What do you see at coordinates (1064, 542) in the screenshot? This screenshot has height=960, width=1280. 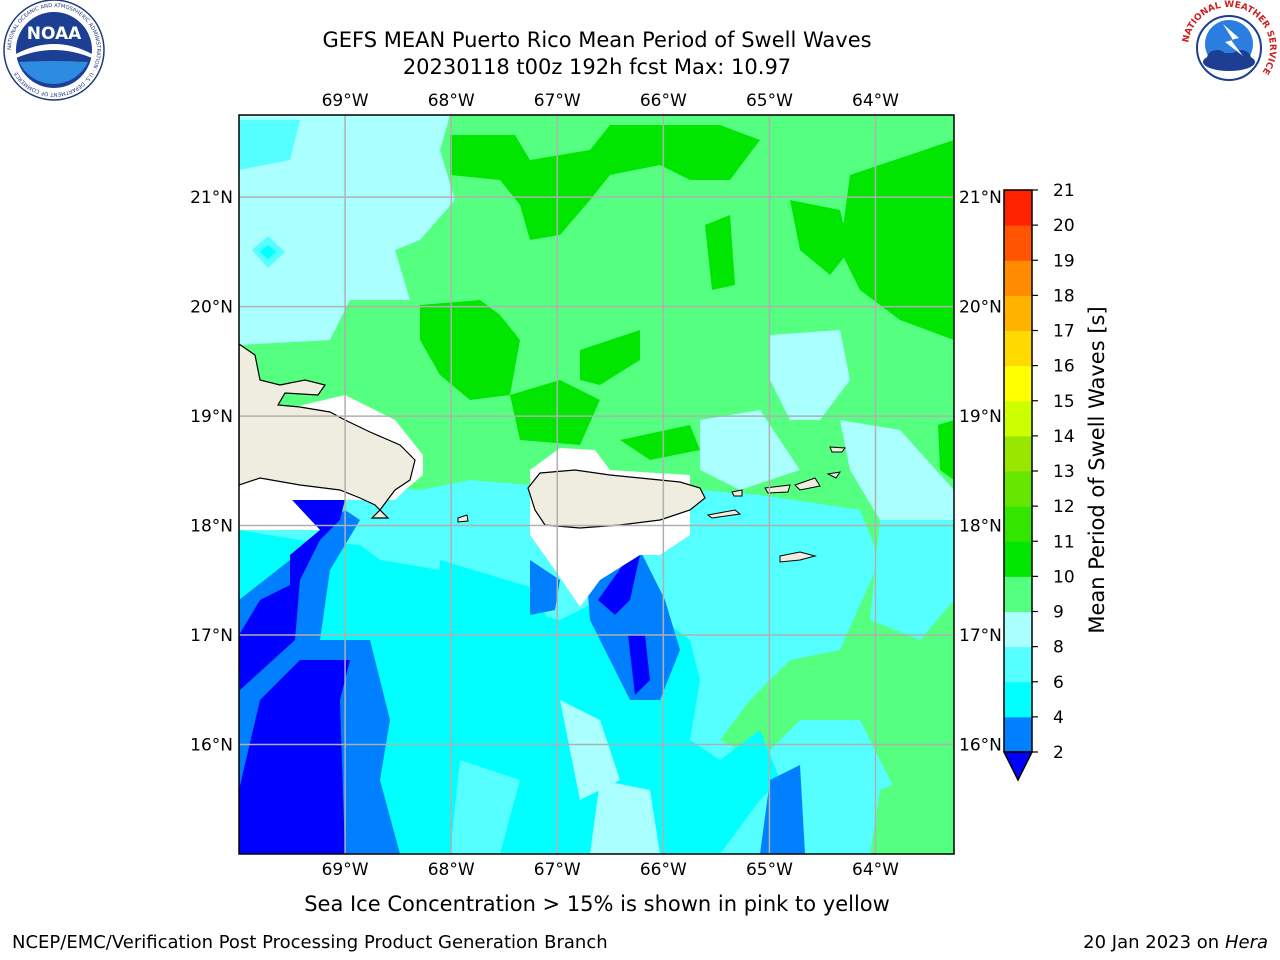 I see `colorbar-tick-label: 11` at bounding box center [1064, 542].